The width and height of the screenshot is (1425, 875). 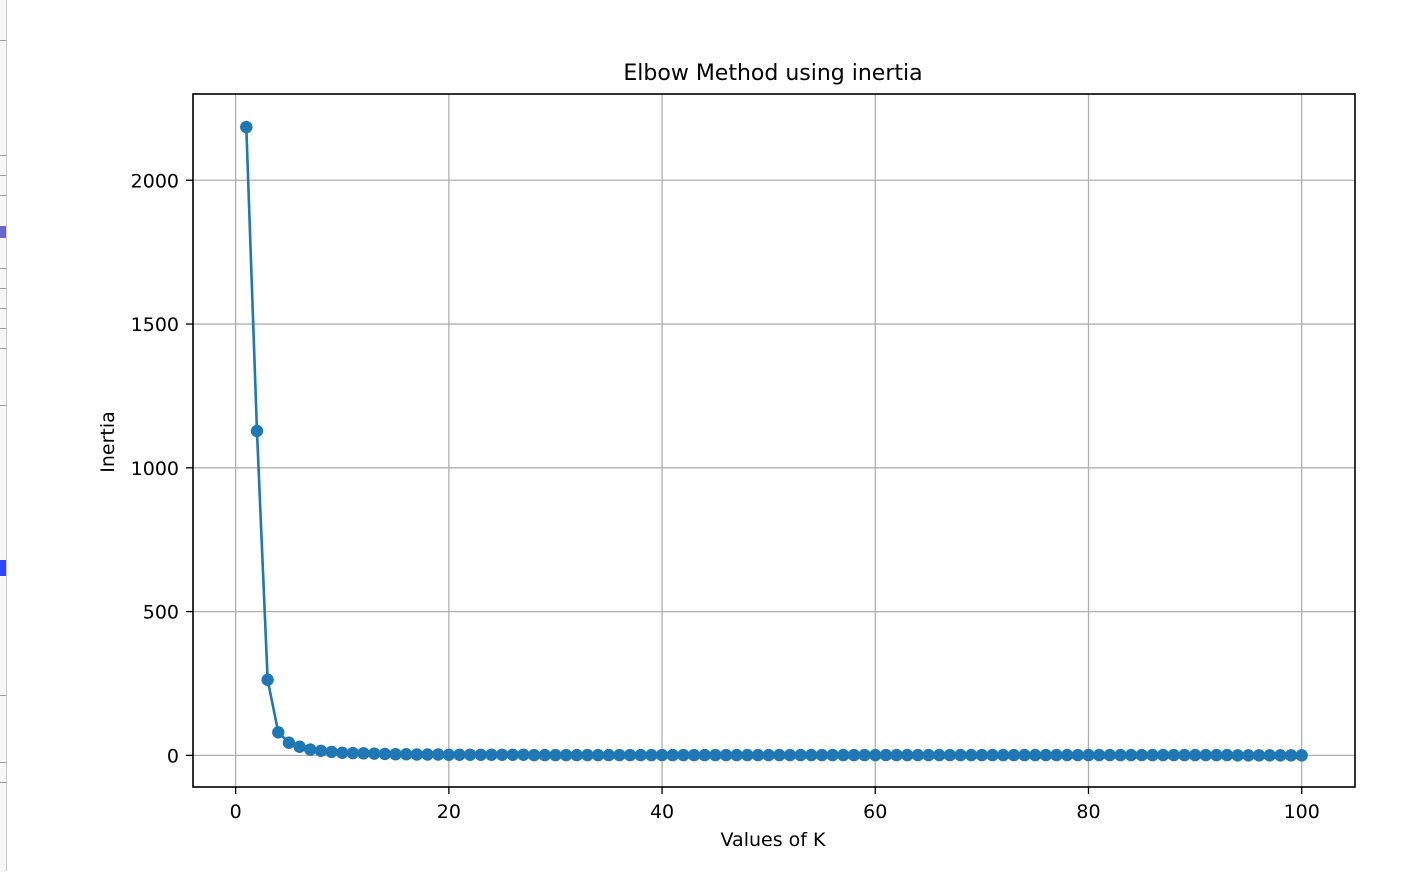 What do you see at coordinates (775, 805) in the screenshot?
I see `x-axis-ticks: 0 20 40 60 80 100` at bounding box center [775, 805].